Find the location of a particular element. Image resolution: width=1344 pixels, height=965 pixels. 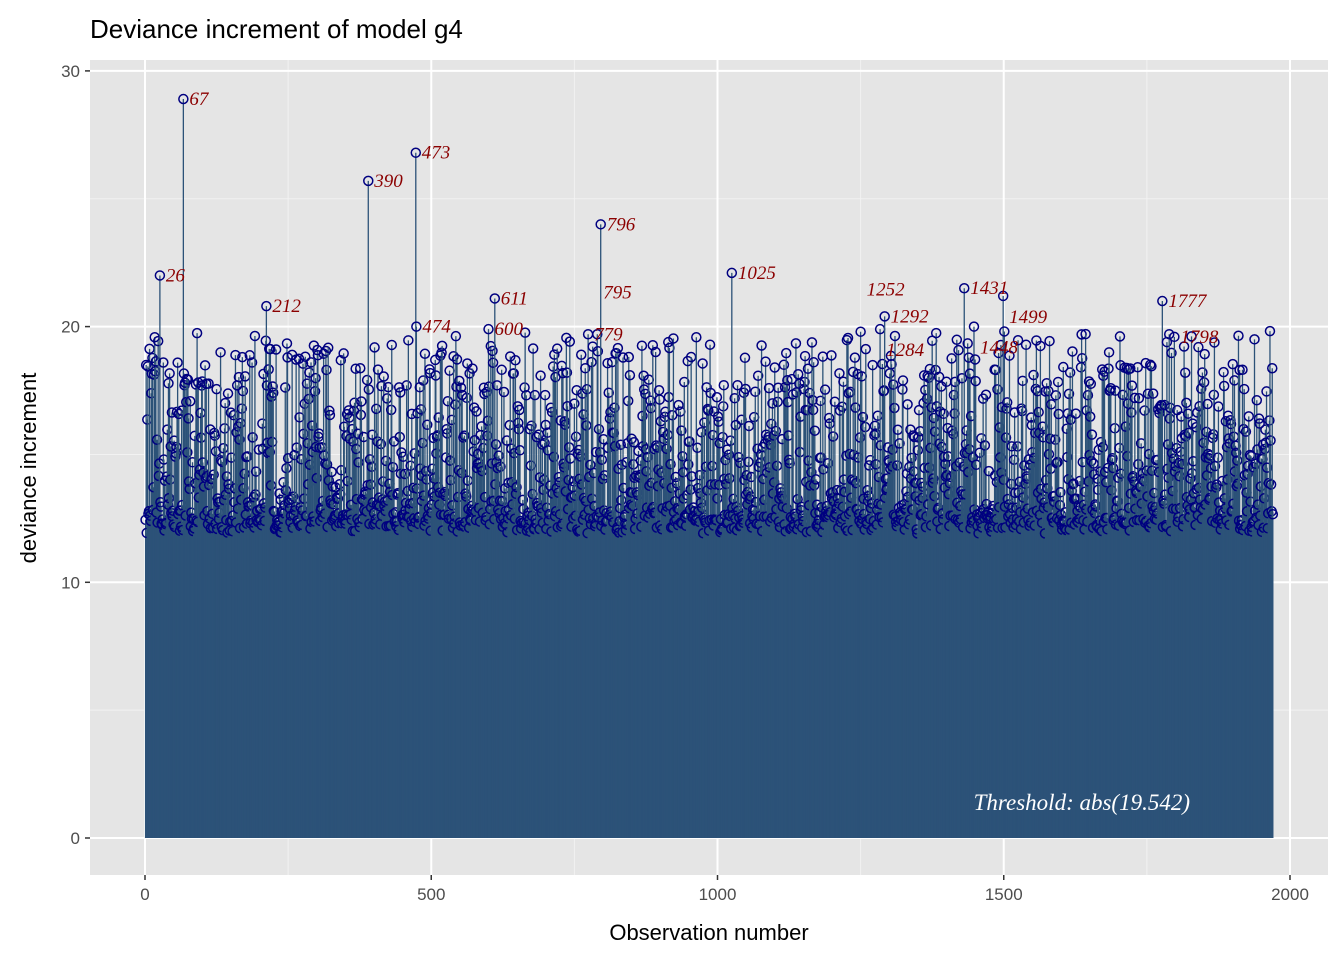

point-label: 796 is located at coordinates (621, 224).